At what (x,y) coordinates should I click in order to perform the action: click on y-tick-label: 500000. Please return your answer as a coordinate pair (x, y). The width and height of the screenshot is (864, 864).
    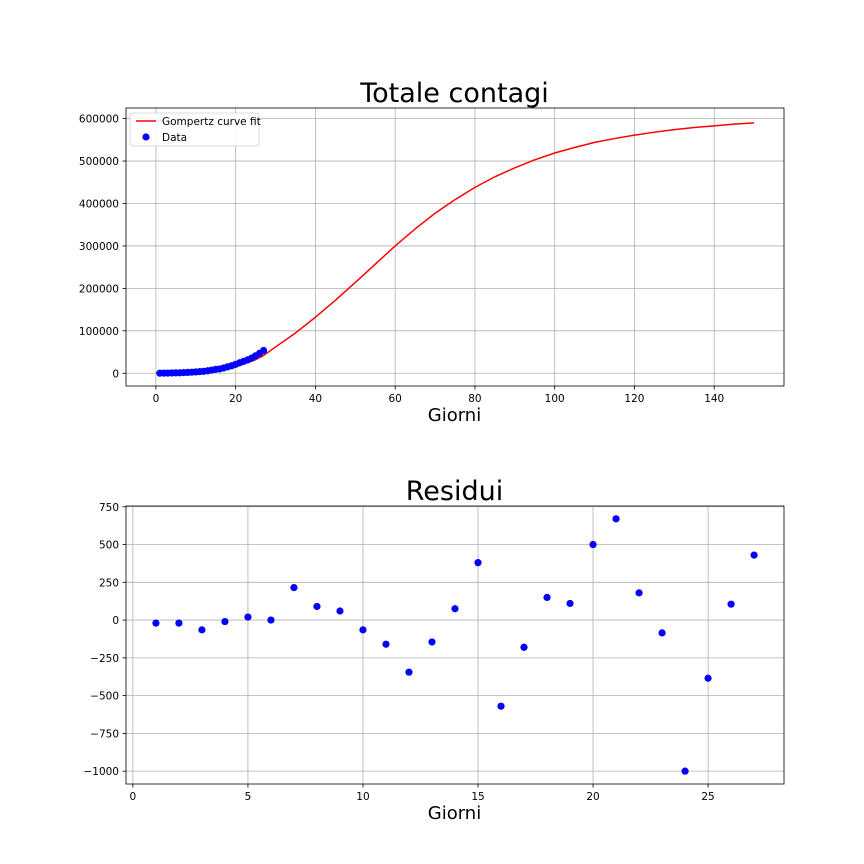
    Looking at the image, I should click on (99, 162).